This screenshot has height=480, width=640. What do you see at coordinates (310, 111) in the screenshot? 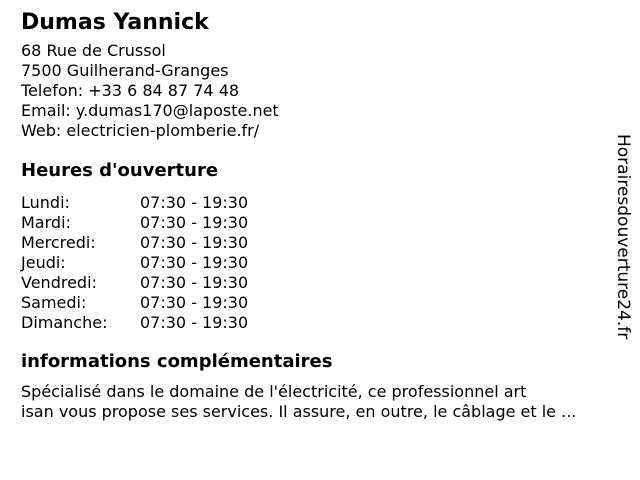
I see `email-line: Email: y.dumas170@laposte.net` at bounding box center [310, 111].